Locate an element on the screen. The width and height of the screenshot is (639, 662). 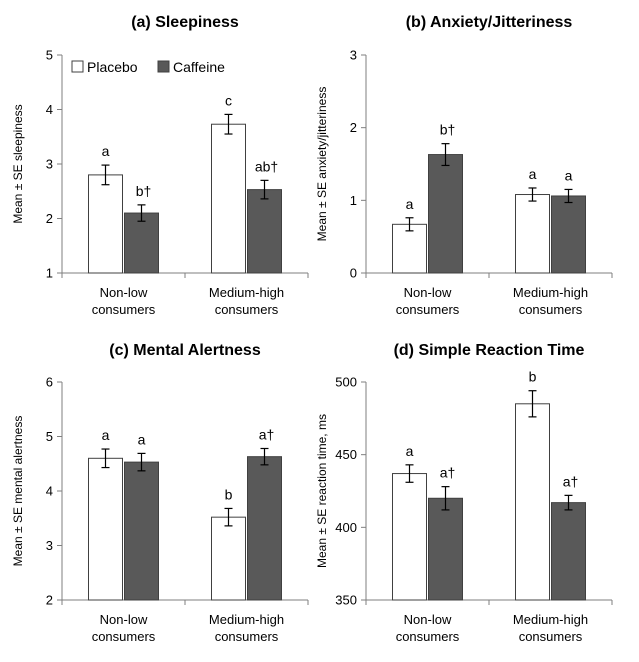
significance-label: c is located at coordinates (228, 100).